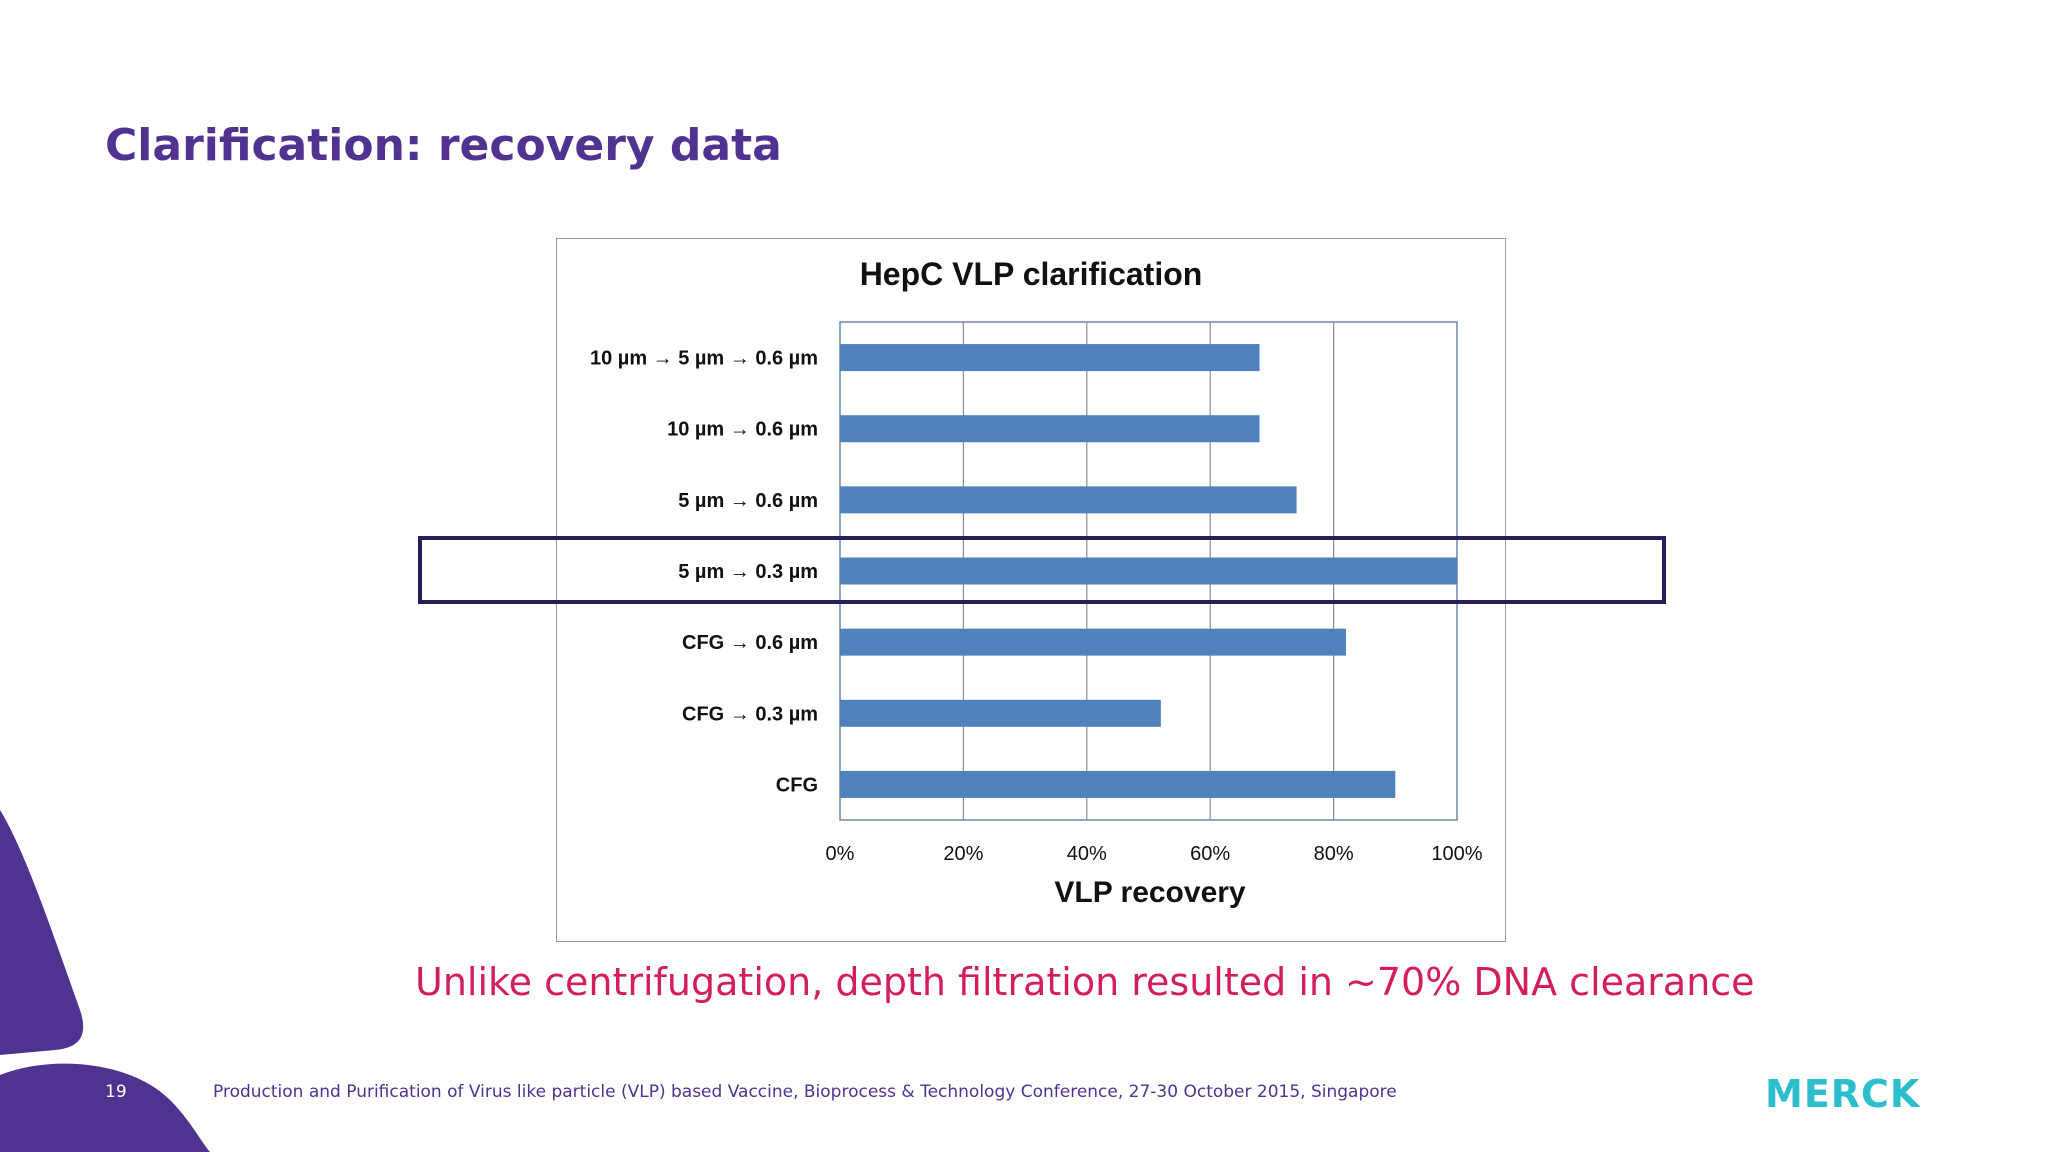  What do you see at coordinates (42, 932) in the screenshot?
I see `left-purple-blob` at bounding box center [42, 932].